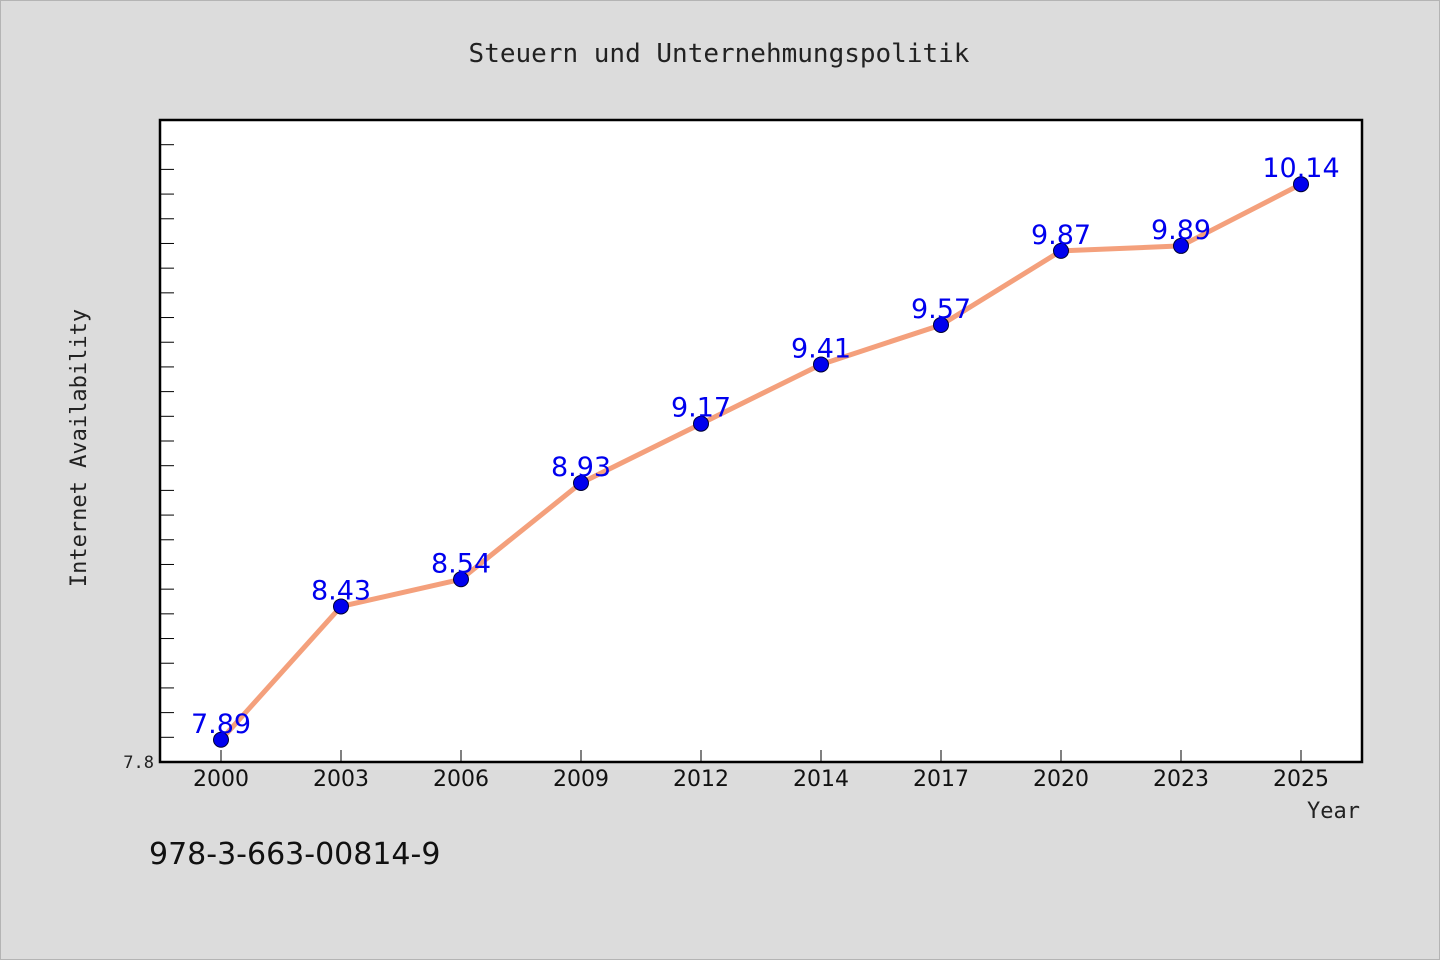 The width and height of the screenshot is (1440, 960). I want to click on data-label: 8.93, so click(581, 467).